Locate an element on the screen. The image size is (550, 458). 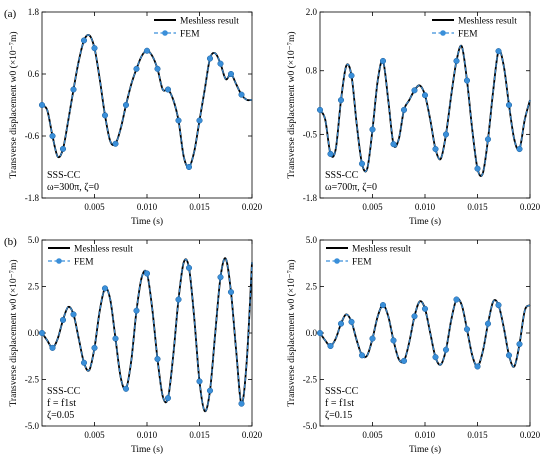
panel-tag: (b) is located at coordinates (10, 242).